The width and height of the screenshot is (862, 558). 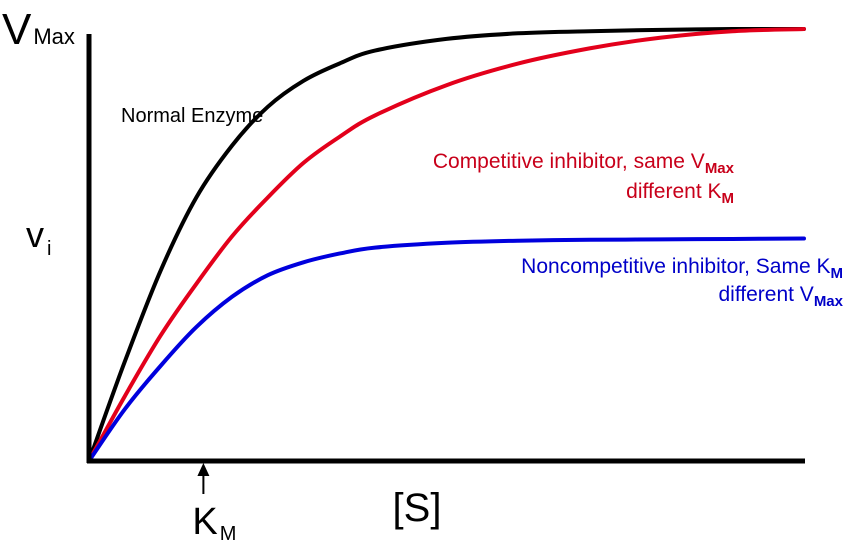 What do you see at coordinates (192, 116) in the screenshot?
I see `annotation-normal-line-1: Normal Enzyme` at bounding box center [192, 116].